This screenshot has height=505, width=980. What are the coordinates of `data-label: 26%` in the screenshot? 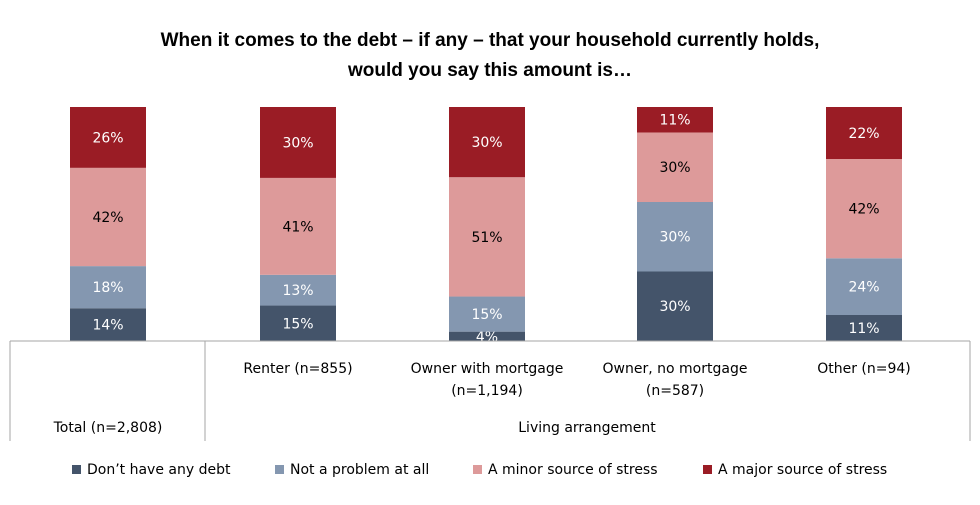 It's located at (107, 138).